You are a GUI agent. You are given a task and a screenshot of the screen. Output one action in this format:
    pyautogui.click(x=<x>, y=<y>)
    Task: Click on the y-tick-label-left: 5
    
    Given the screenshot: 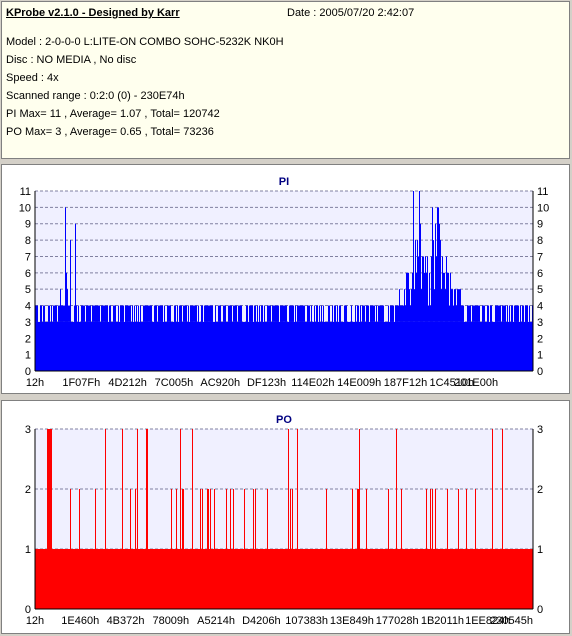 What is the action you would take?
    pyautogui.click(x=28, y=290)
    